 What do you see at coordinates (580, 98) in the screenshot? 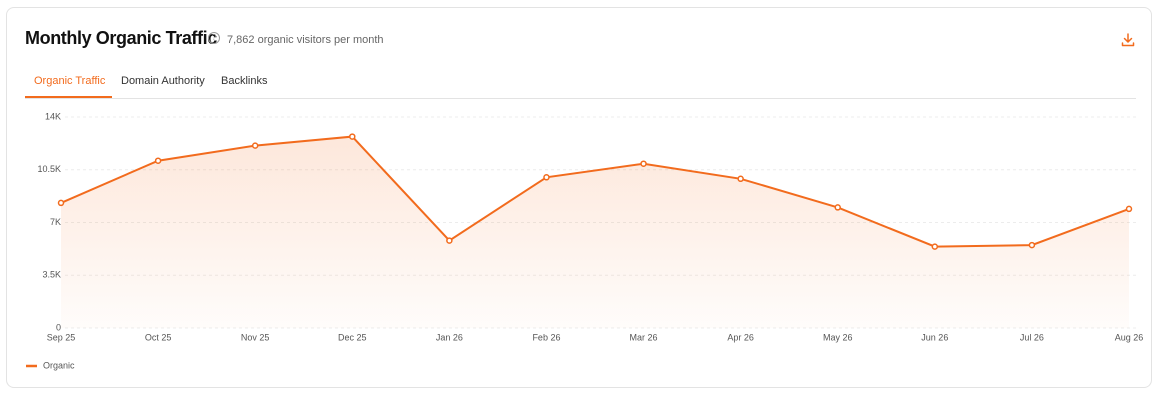
I see `divider` at bounding box center [580, 98].